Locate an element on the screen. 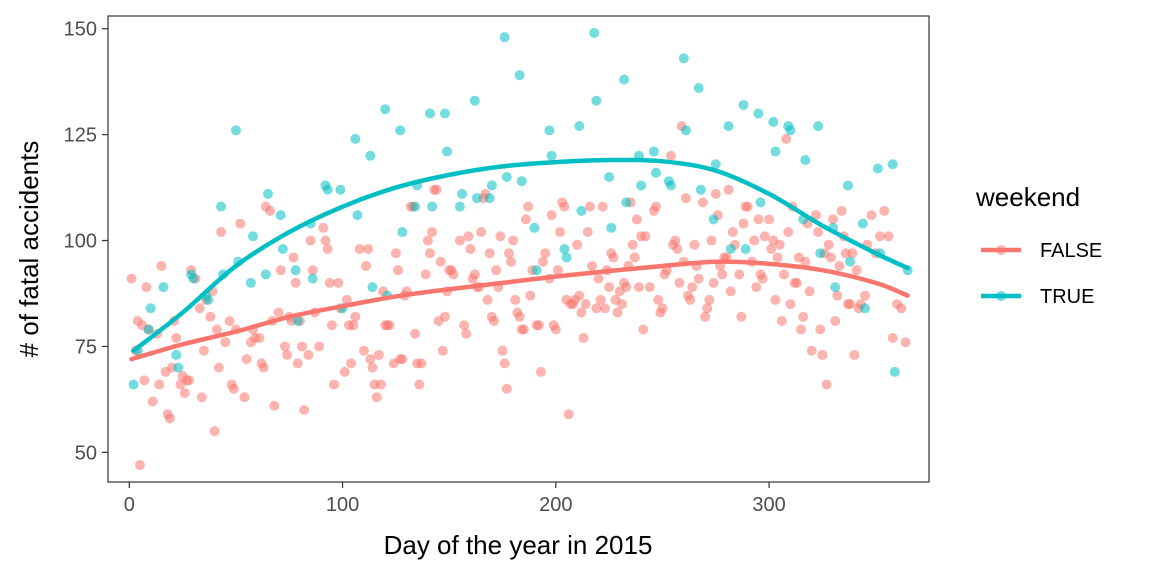 This screenshot has width=1152, height=576. legend-label-true: TRUE is located at coordinates (1067, 297).